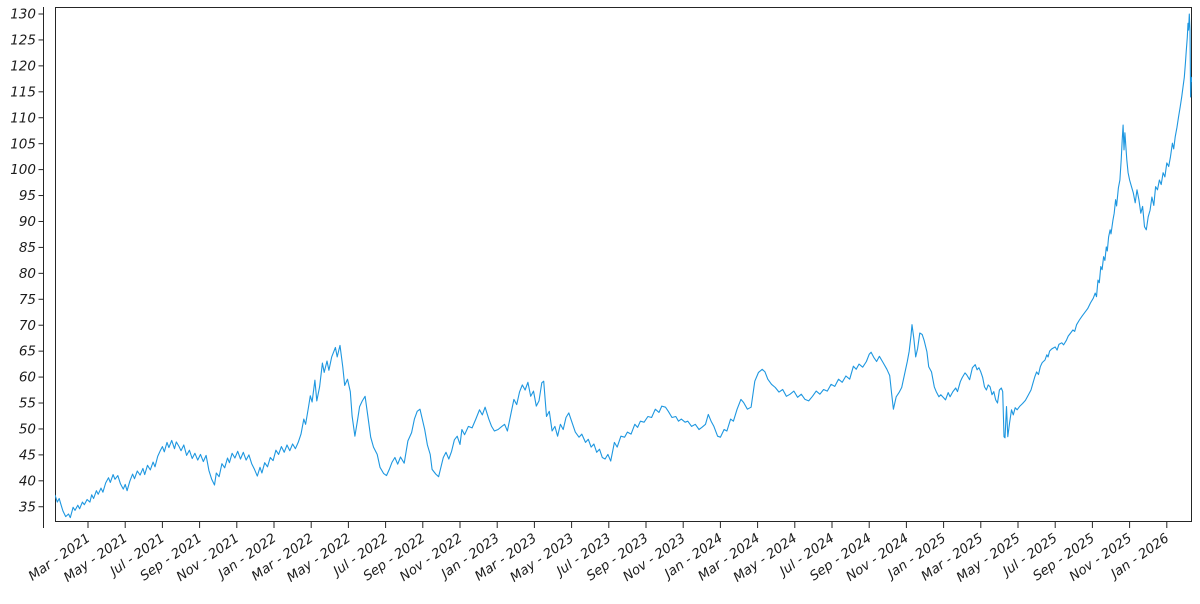  Describe the element at coordinates (27, 274) in the screenshot. I see `y-tick-label: 80` at that location.